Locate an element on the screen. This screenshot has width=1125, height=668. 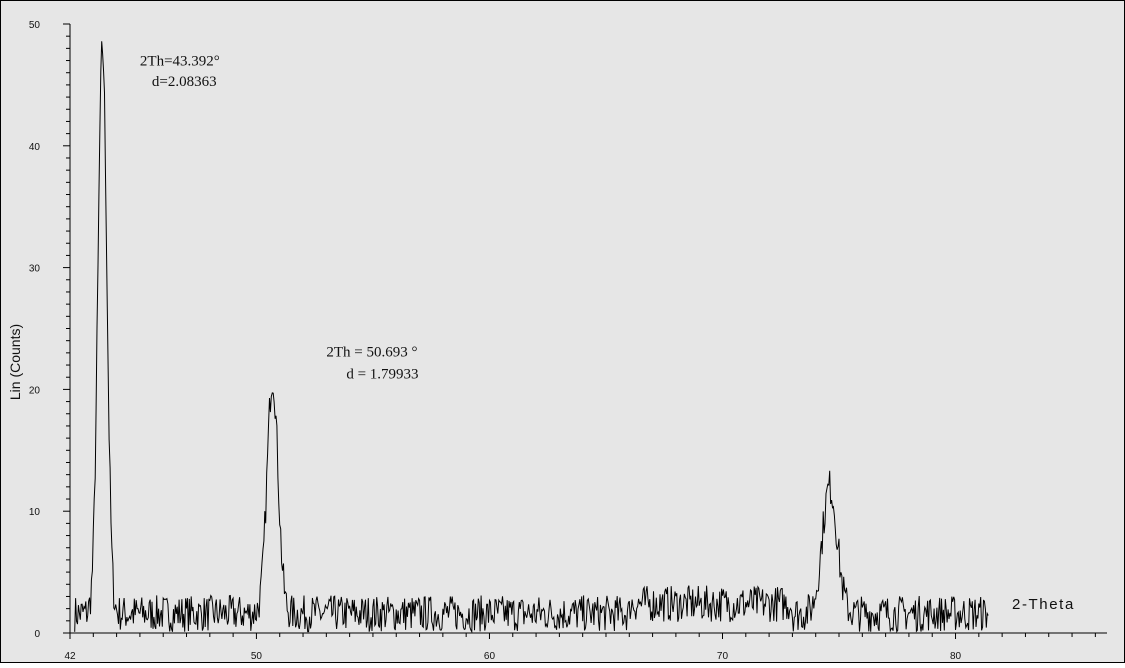
annotation-peak-1-two-theta: 2Th=43.392° is located at coordinates (180, 61).